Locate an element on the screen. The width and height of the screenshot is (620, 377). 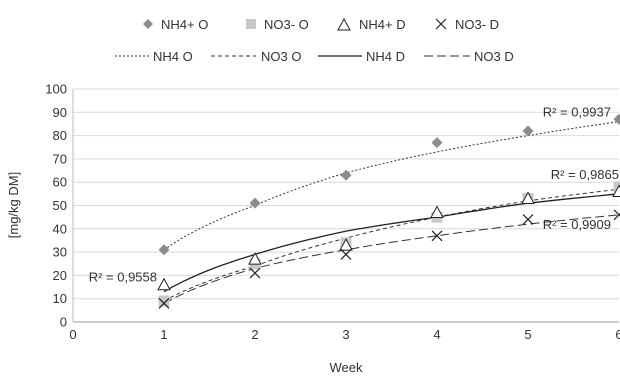
y-tick-label: 30 is located at coordinates (60, 252).